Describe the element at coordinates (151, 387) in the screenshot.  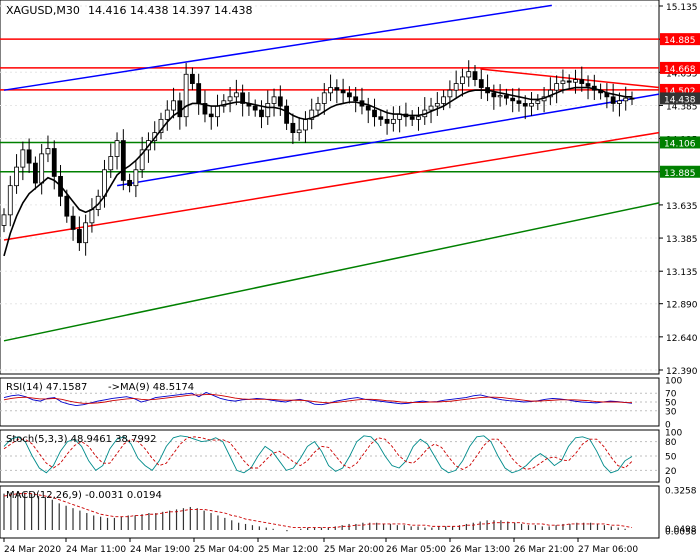
I see `rsi-ma-label: ->MA(9) 48.5174` at that location.